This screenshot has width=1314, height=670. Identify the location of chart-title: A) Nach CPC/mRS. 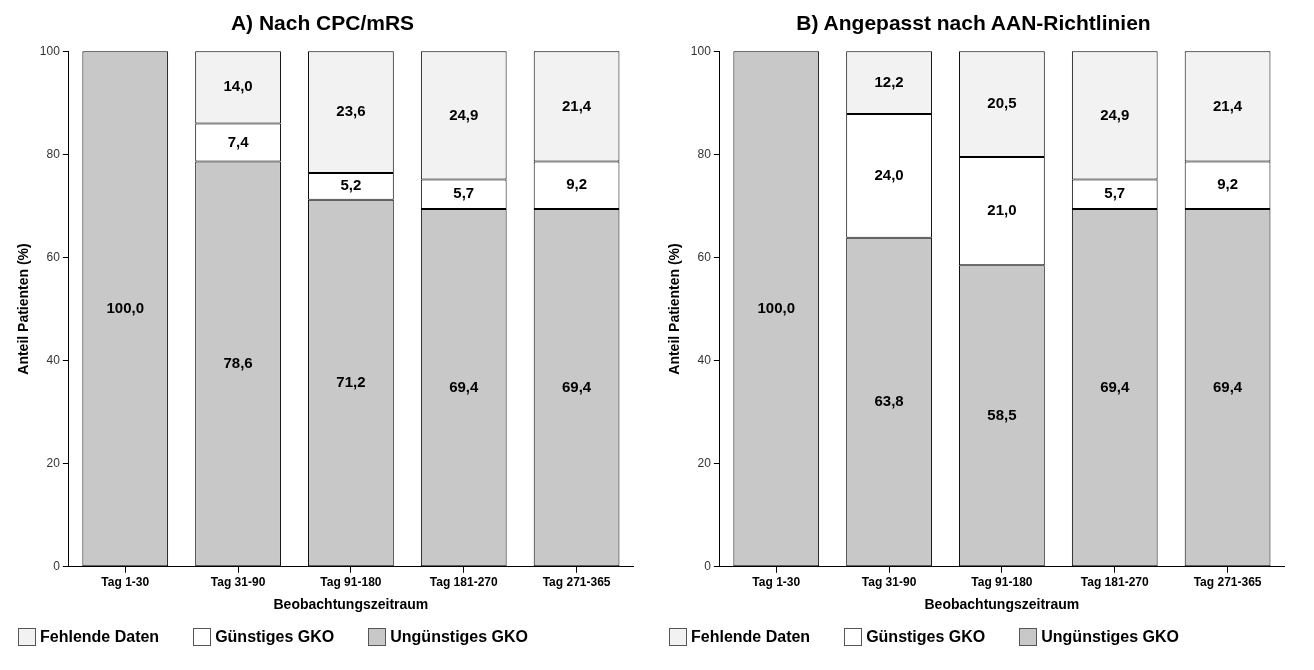
(322, 23).